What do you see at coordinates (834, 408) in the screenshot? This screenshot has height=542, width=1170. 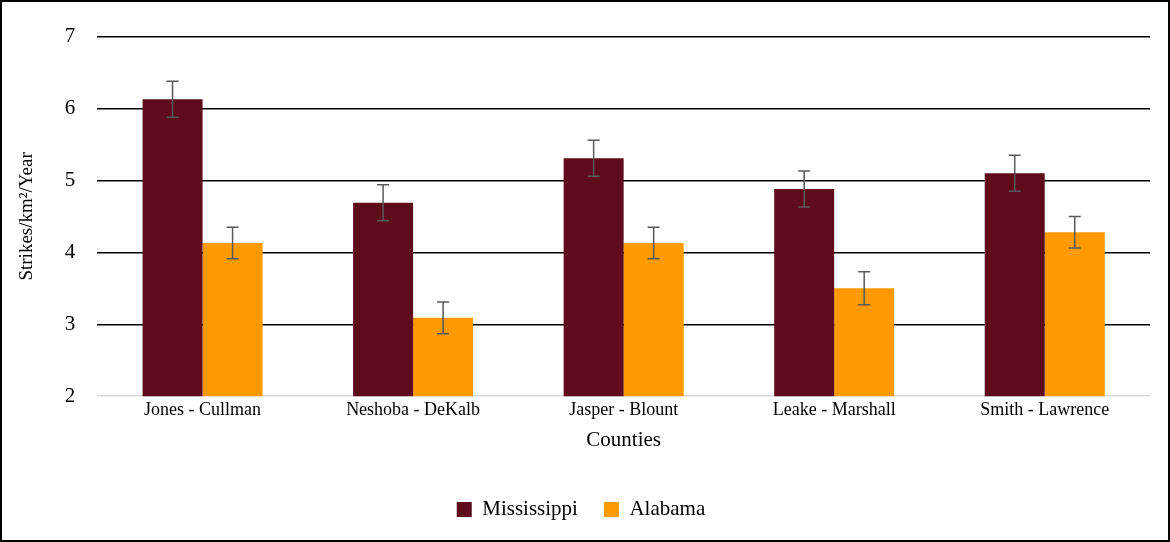 I see `x-tick-label: Leake - Marshall` at bounding box center [834, 408].